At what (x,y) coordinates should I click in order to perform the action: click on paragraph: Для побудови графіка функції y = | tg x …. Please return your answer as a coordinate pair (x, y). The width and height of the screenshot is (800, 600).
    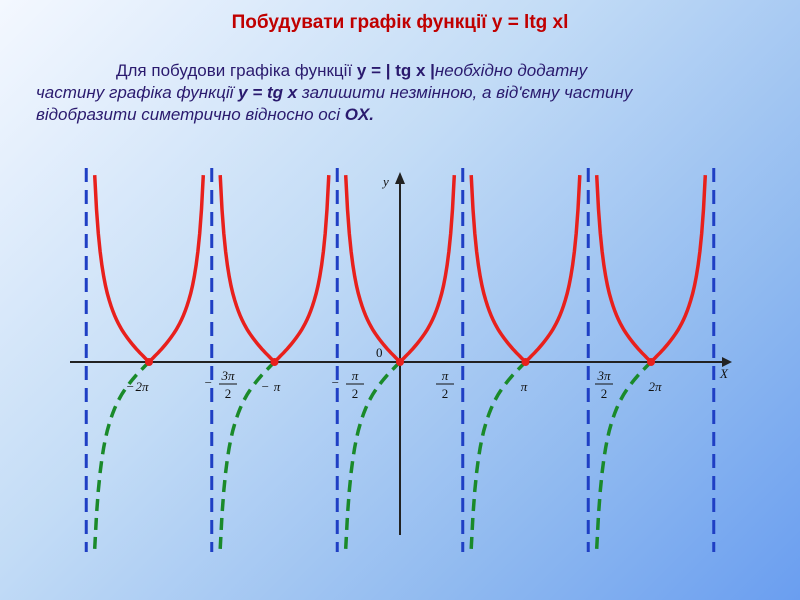
    Looking at the image, I should click on (406, 93).